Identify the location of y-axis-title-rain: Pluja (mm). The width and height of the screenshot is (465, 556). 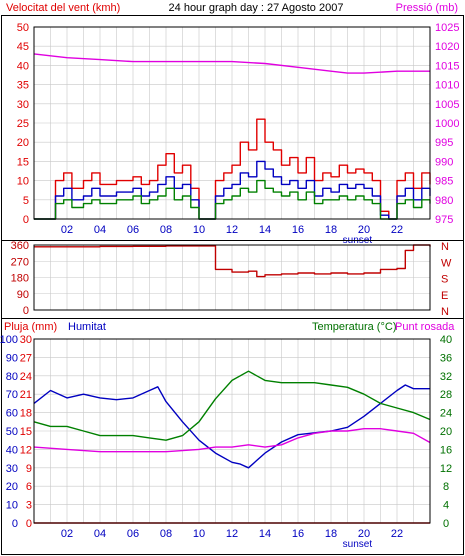
(30, 327).